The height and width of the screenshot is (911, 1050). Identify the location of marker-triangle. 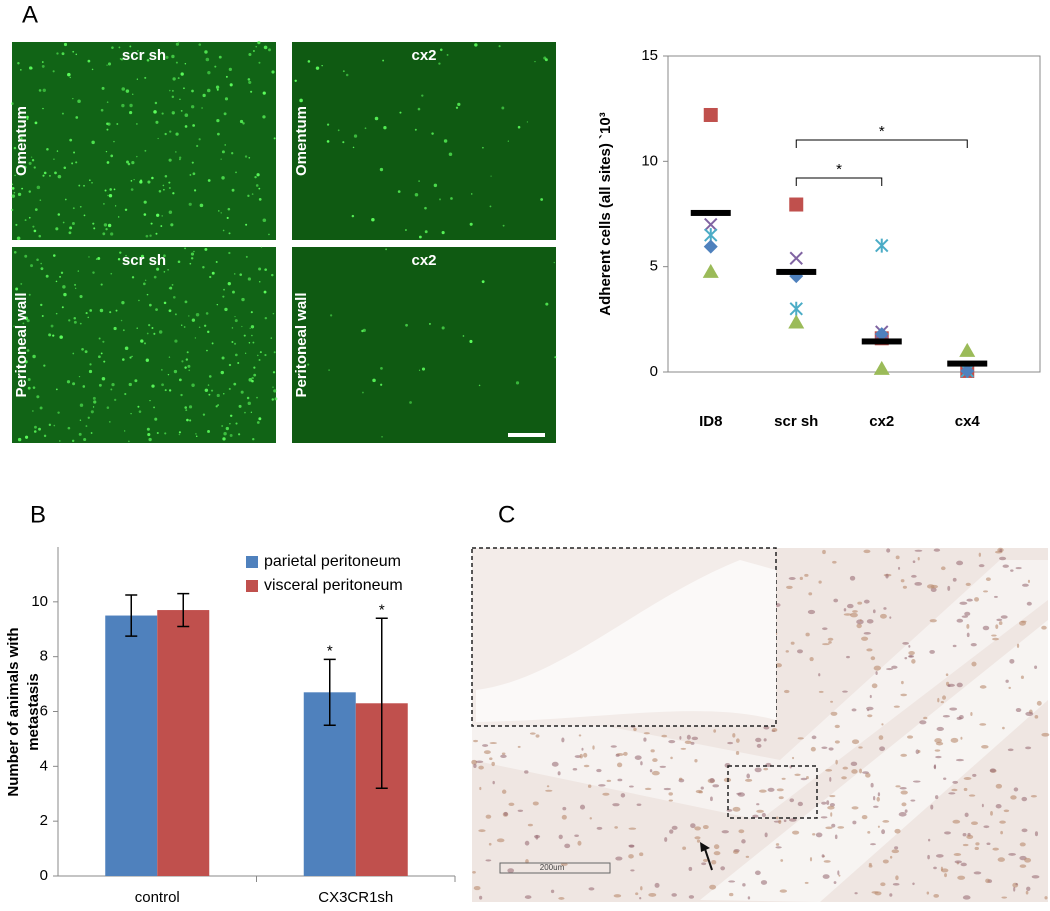
(796, 321).